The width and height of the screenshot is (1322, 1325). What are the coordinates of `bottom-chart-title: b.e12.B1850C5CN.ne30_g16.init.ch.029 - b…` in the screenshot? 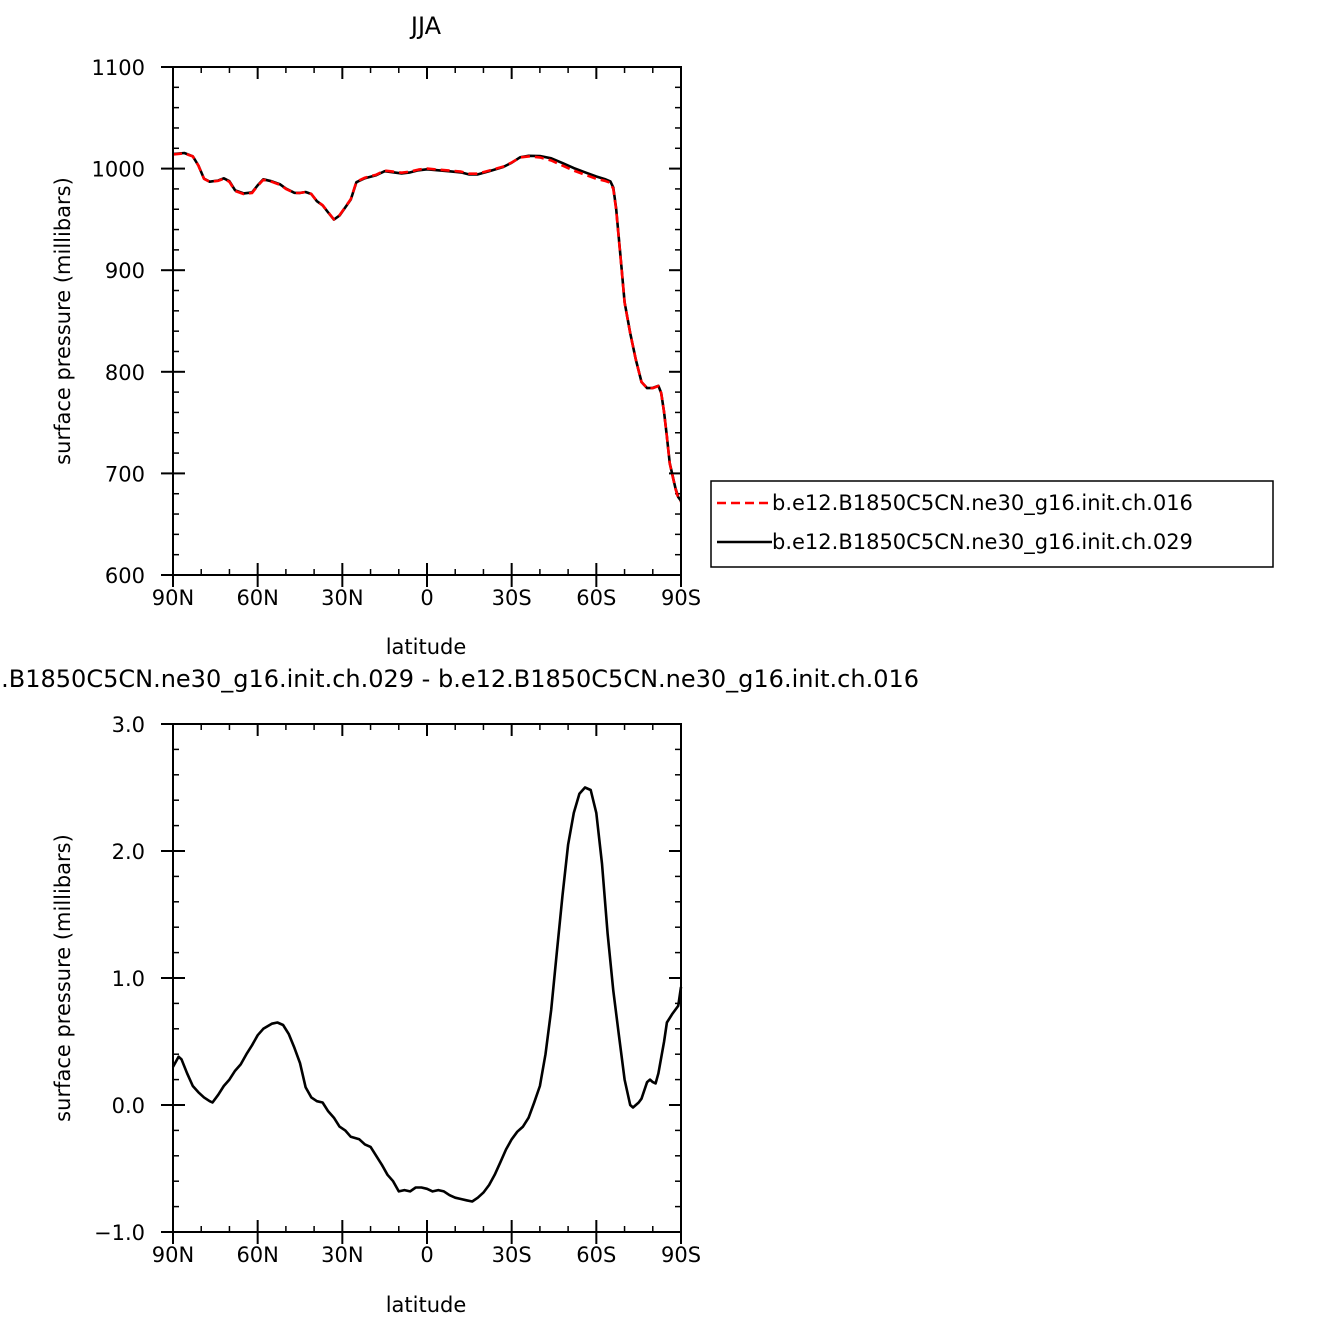 It's located at (459, 679).